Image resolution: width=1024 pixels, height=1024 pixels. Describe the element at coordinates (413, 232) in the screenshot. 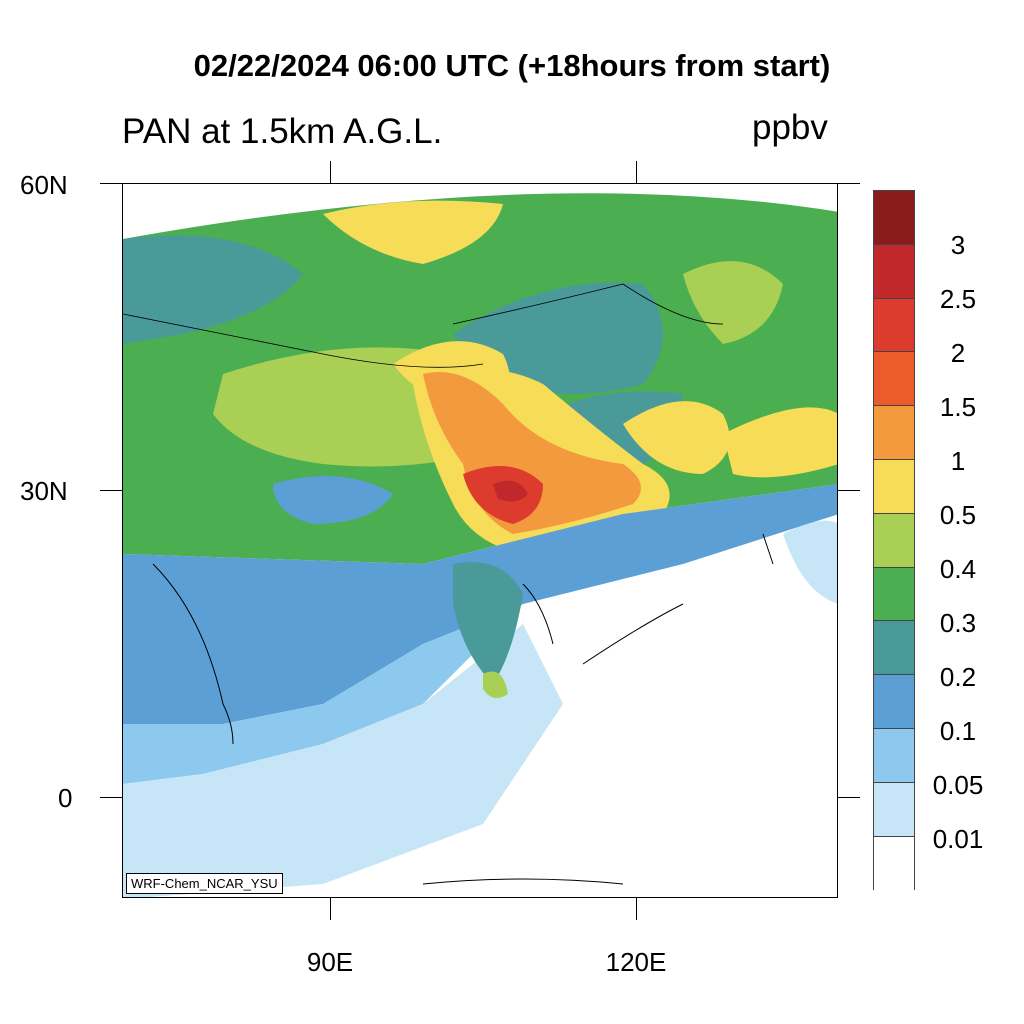

I see `region-yellow-north` at that location.